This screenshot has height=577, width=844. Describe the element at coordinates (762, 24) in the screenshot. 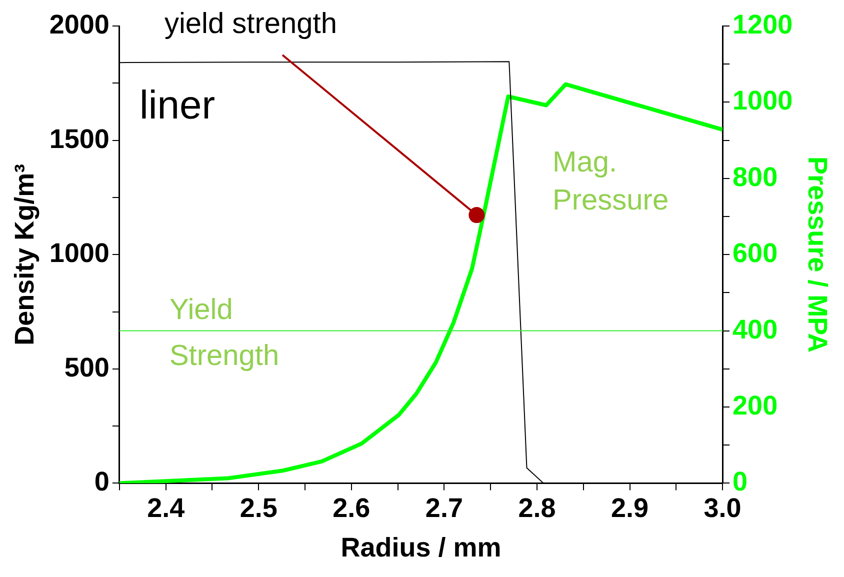

I see `y2-tick-label: 1200` at that location.